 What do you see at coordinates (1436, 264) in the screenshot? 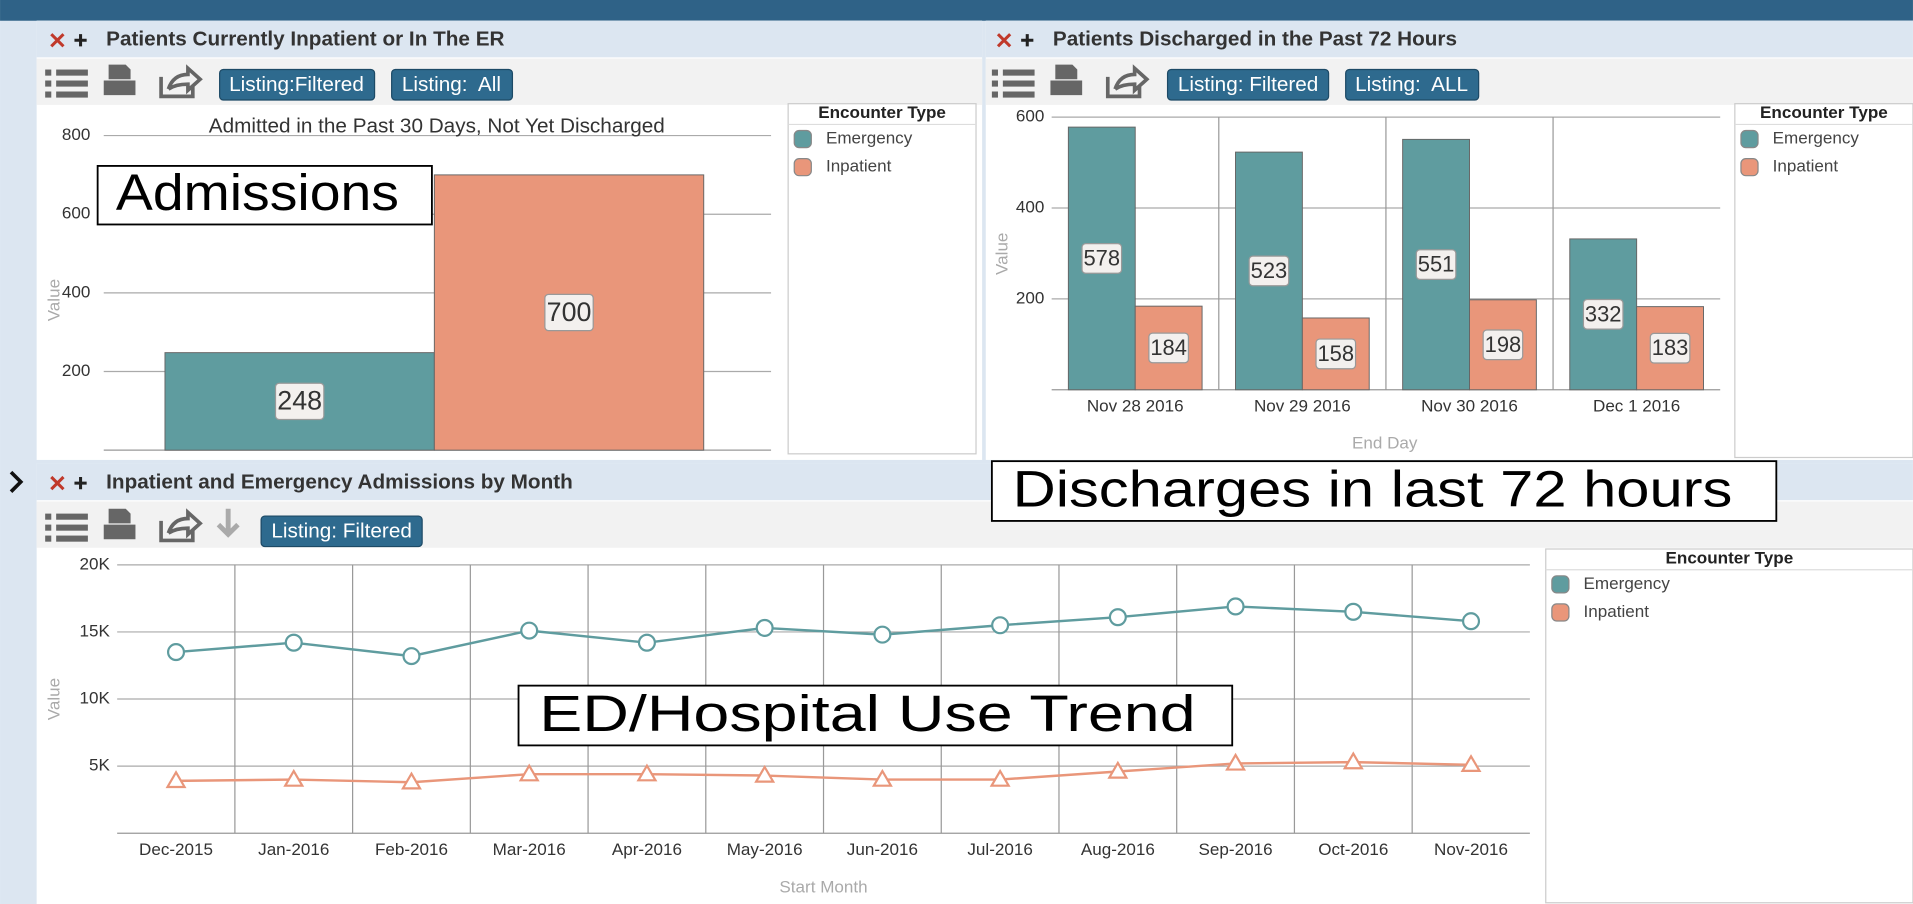
I see `value-label: 551` at bounding box center [1436, 264].